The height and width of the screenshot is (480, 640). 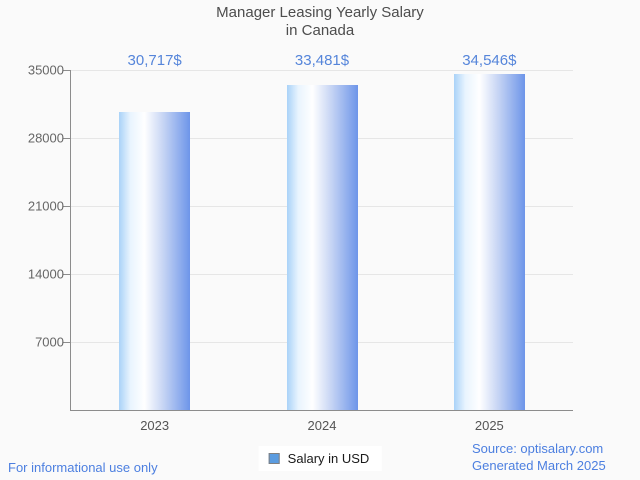 I want to click on bar-2025, so click(x=489, y=242).